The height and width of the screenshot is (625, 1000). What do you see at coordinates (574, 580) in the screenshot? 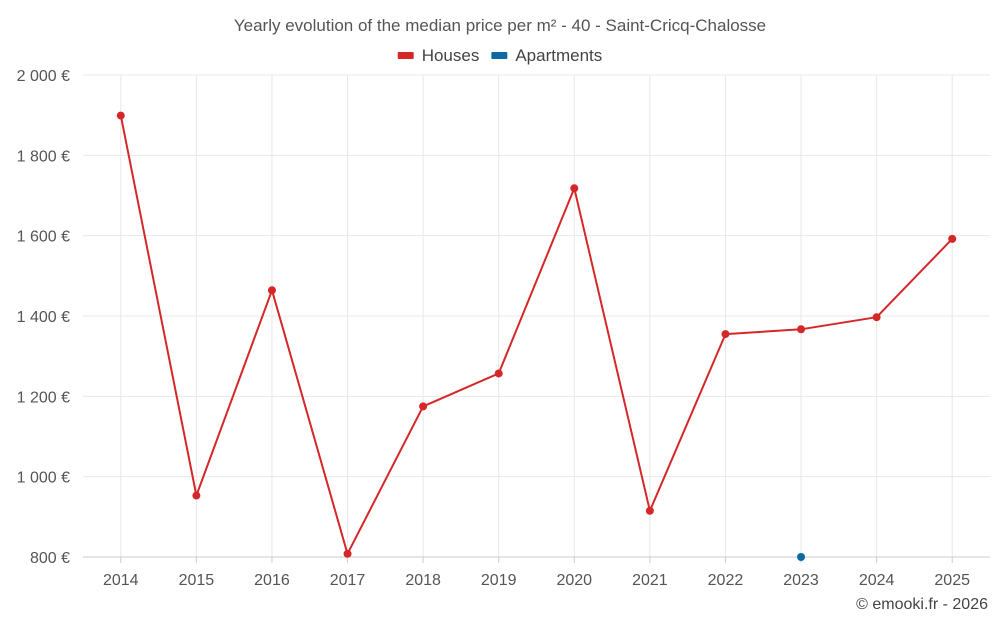
I see `x-tick-label: 2020` at bounding box center [574, 580].